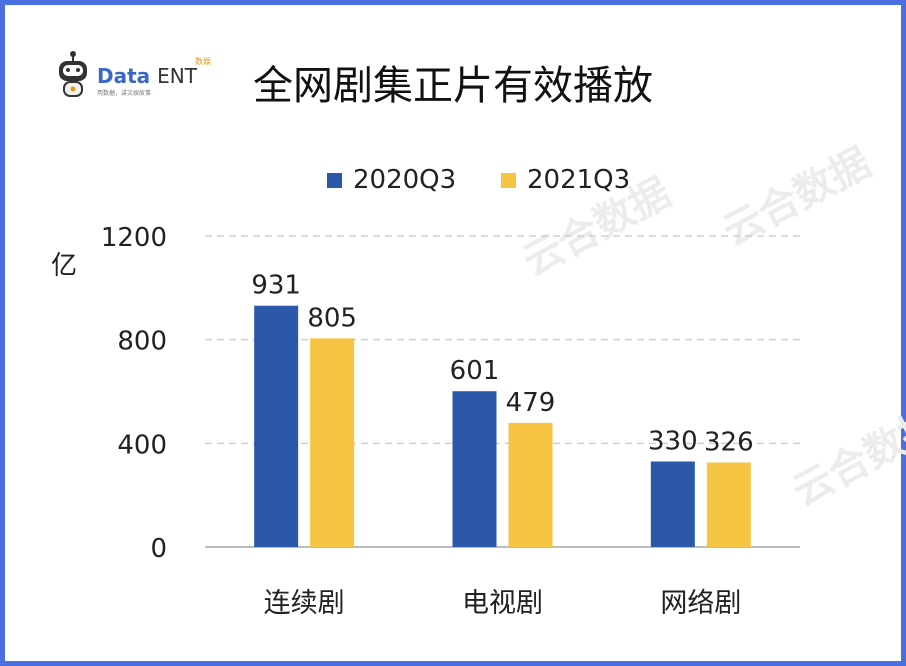 Image resolution: width=906 pixels, height=666 pixels. I want to click on logo-tagline: 用数据，讲文娱故事, so click(124, 93).